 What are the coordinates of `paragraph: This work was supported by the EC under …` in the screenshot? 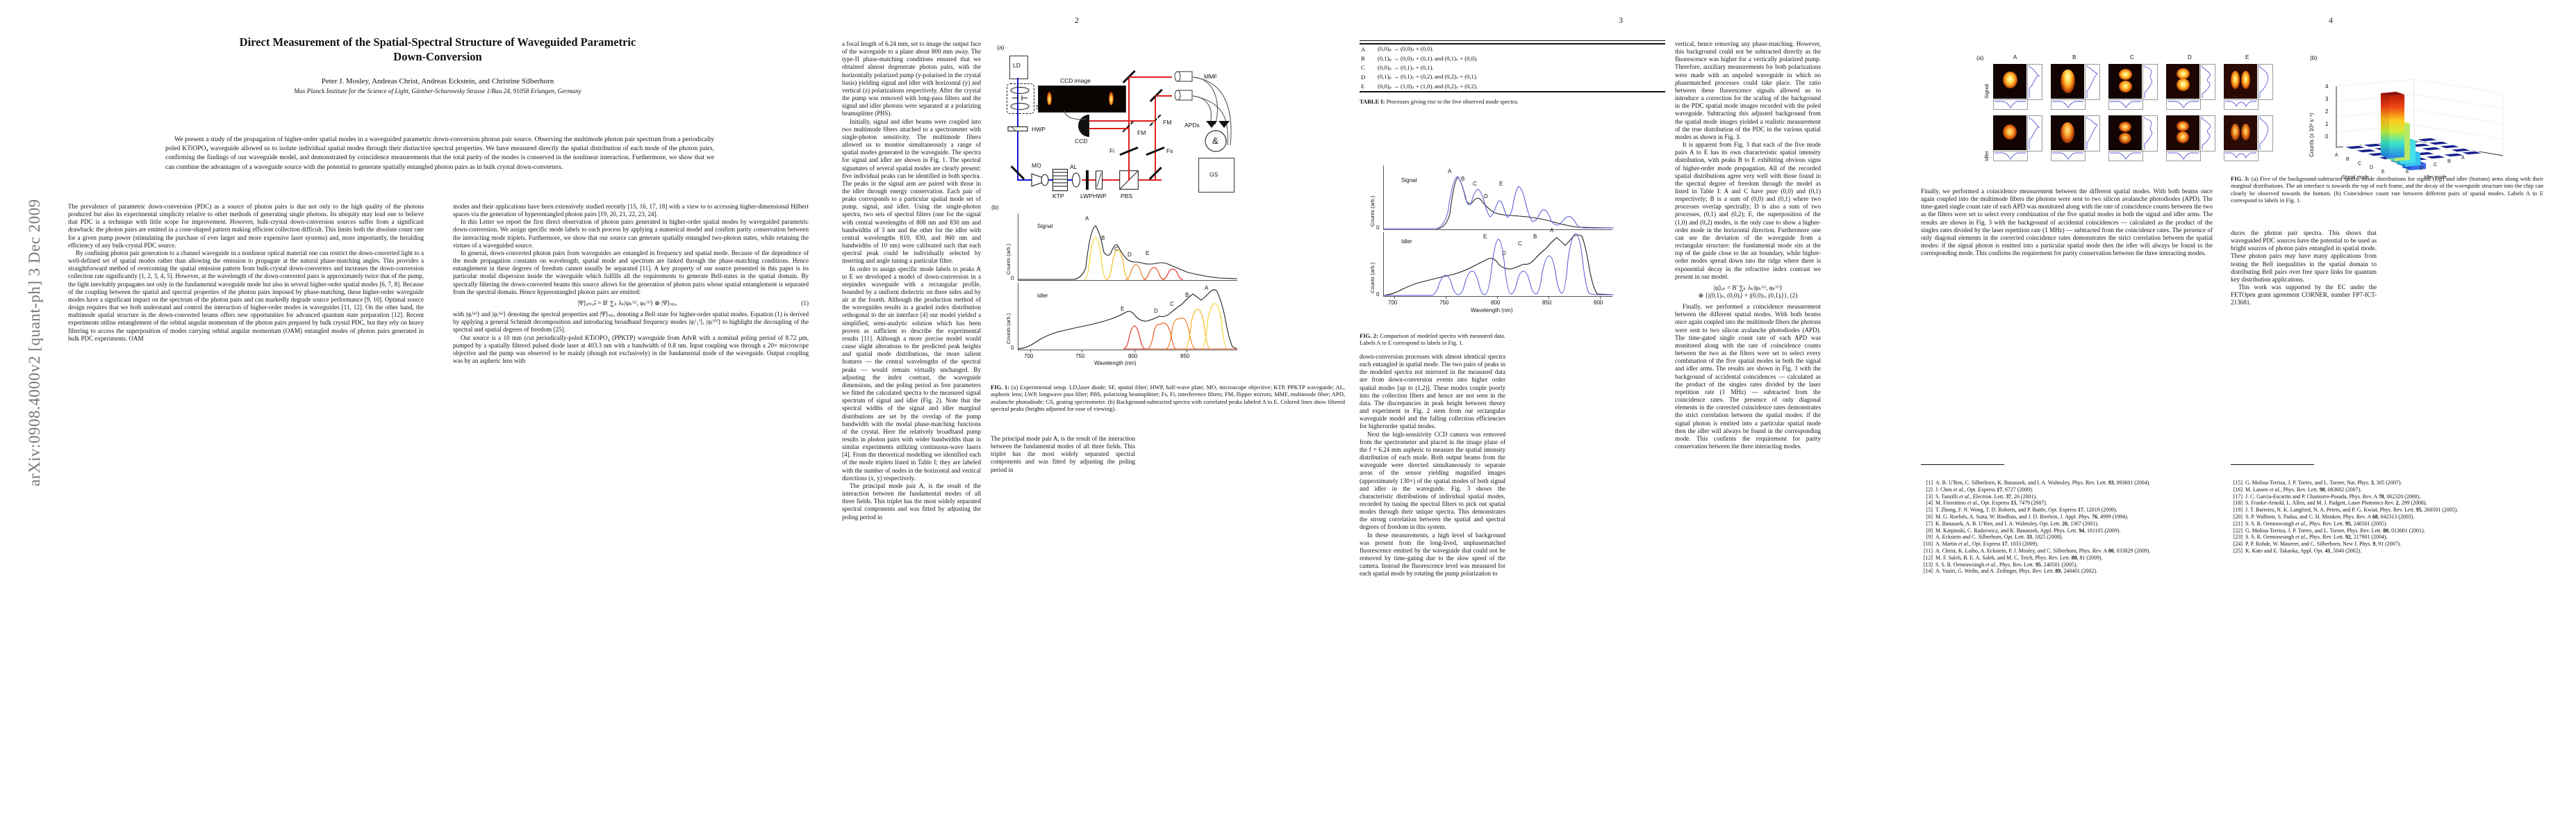 It's located at (2304, 295).